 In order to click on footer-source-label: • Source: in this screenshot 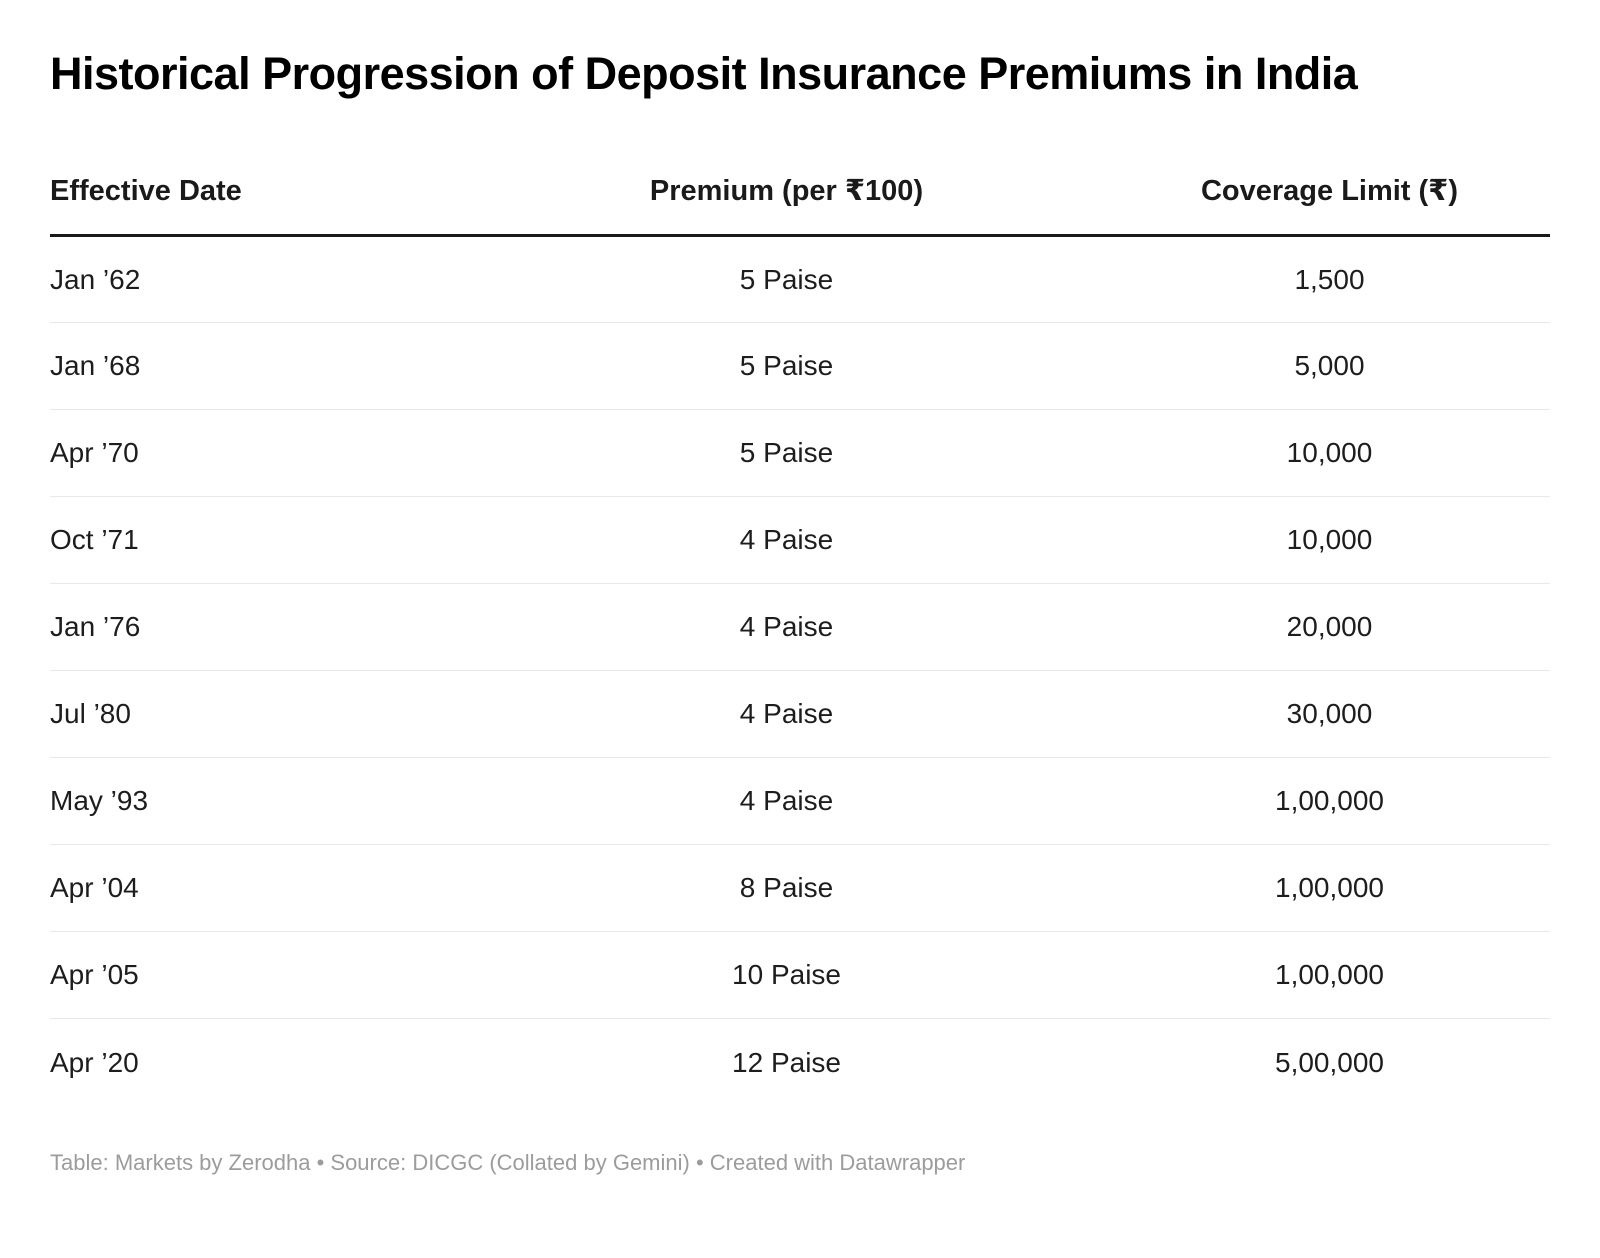, I will do `click(361, 1162)`.